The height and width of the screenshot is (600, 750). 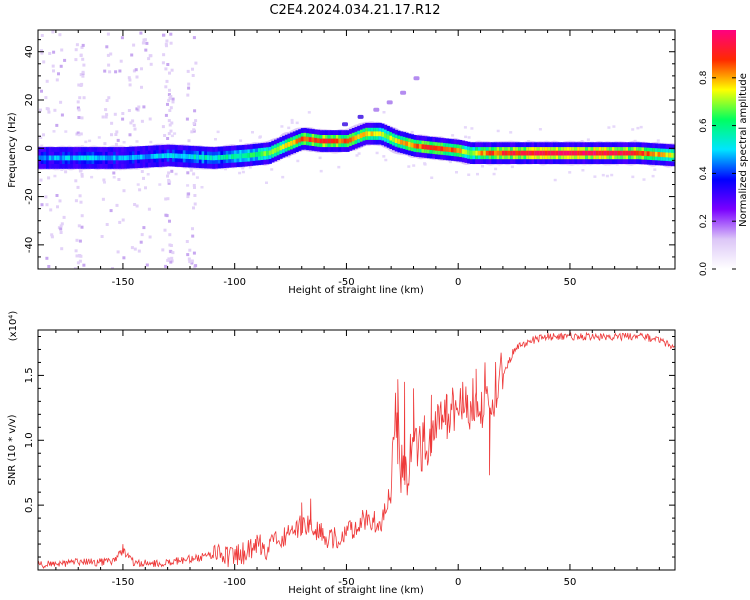 I want to click on y-tick-label: -20, so click(x=29, y=196).